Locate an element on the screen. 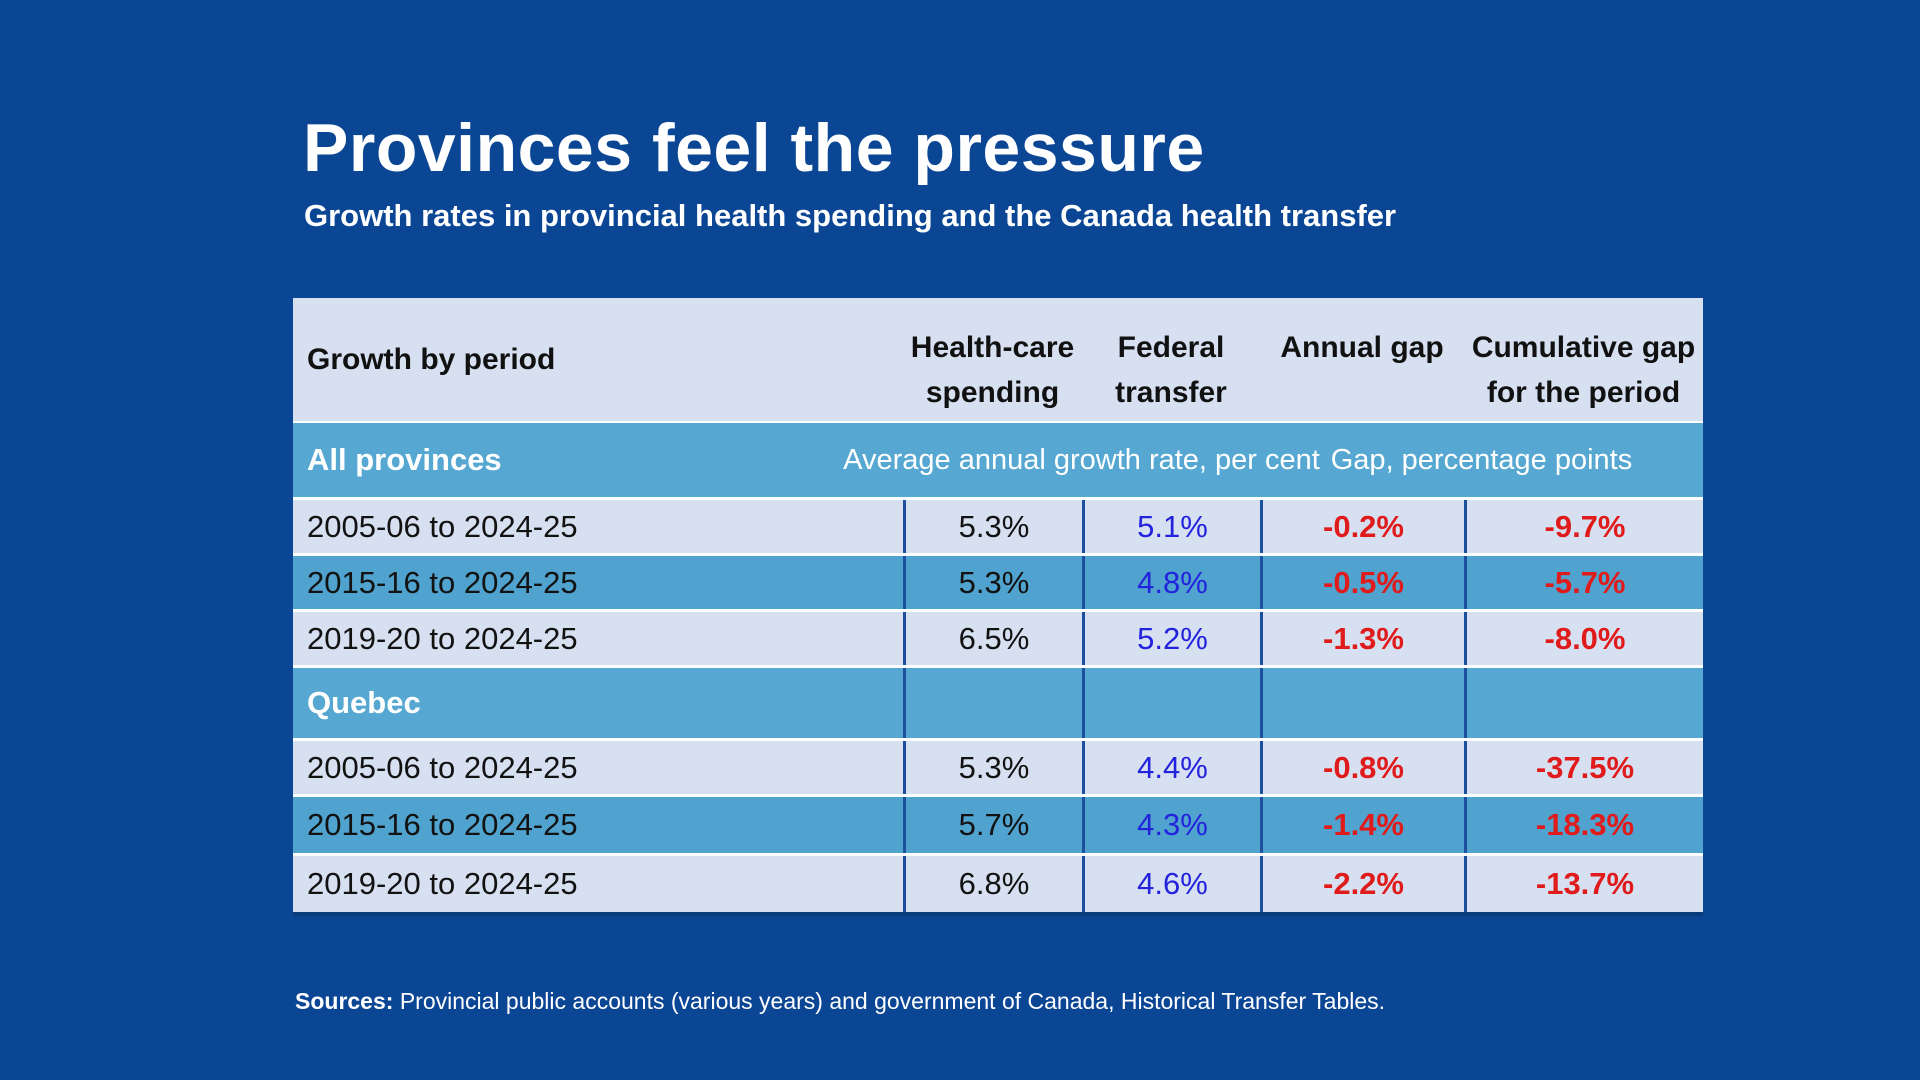  annual-gap-value: -1.4% is located at coordinates (1362, 825).